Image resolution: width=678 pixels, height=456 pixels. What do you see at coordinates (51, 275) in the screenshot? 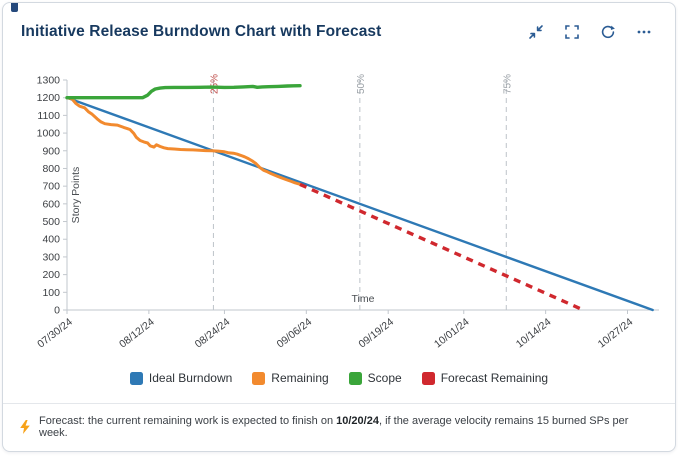
I see `y-tick-label: 200` at bounding box center [51, 275].